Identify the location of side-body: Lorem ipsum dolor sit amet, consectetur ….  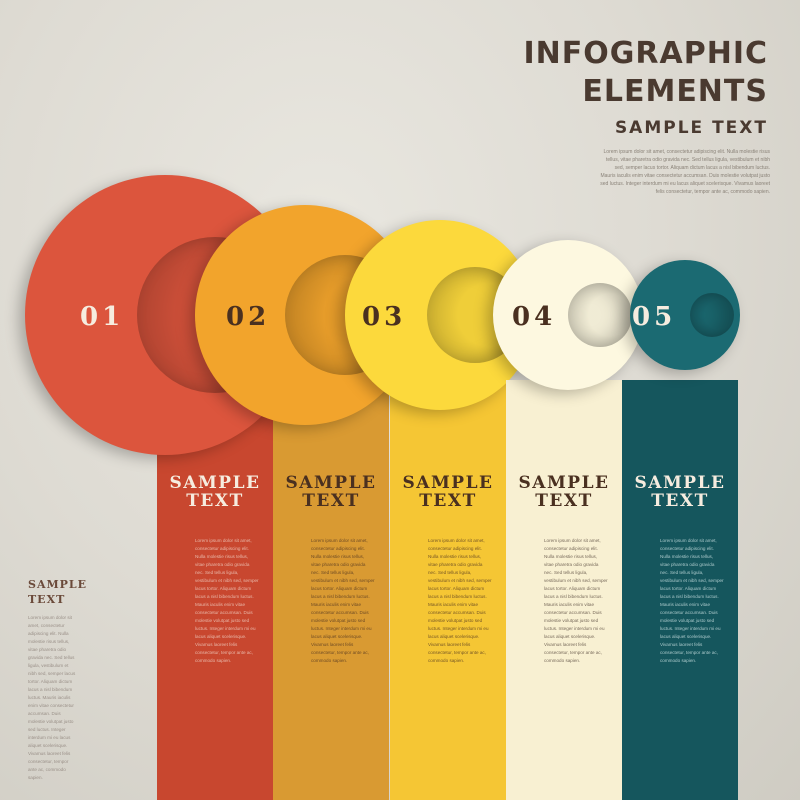
(52, 697).